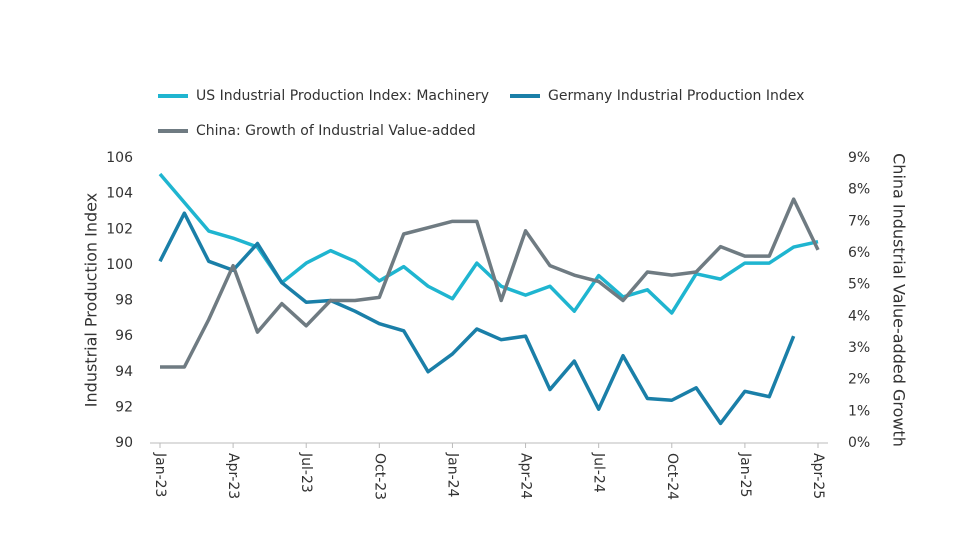  I want to click on y-tick-label: 102, so click(119, 229).